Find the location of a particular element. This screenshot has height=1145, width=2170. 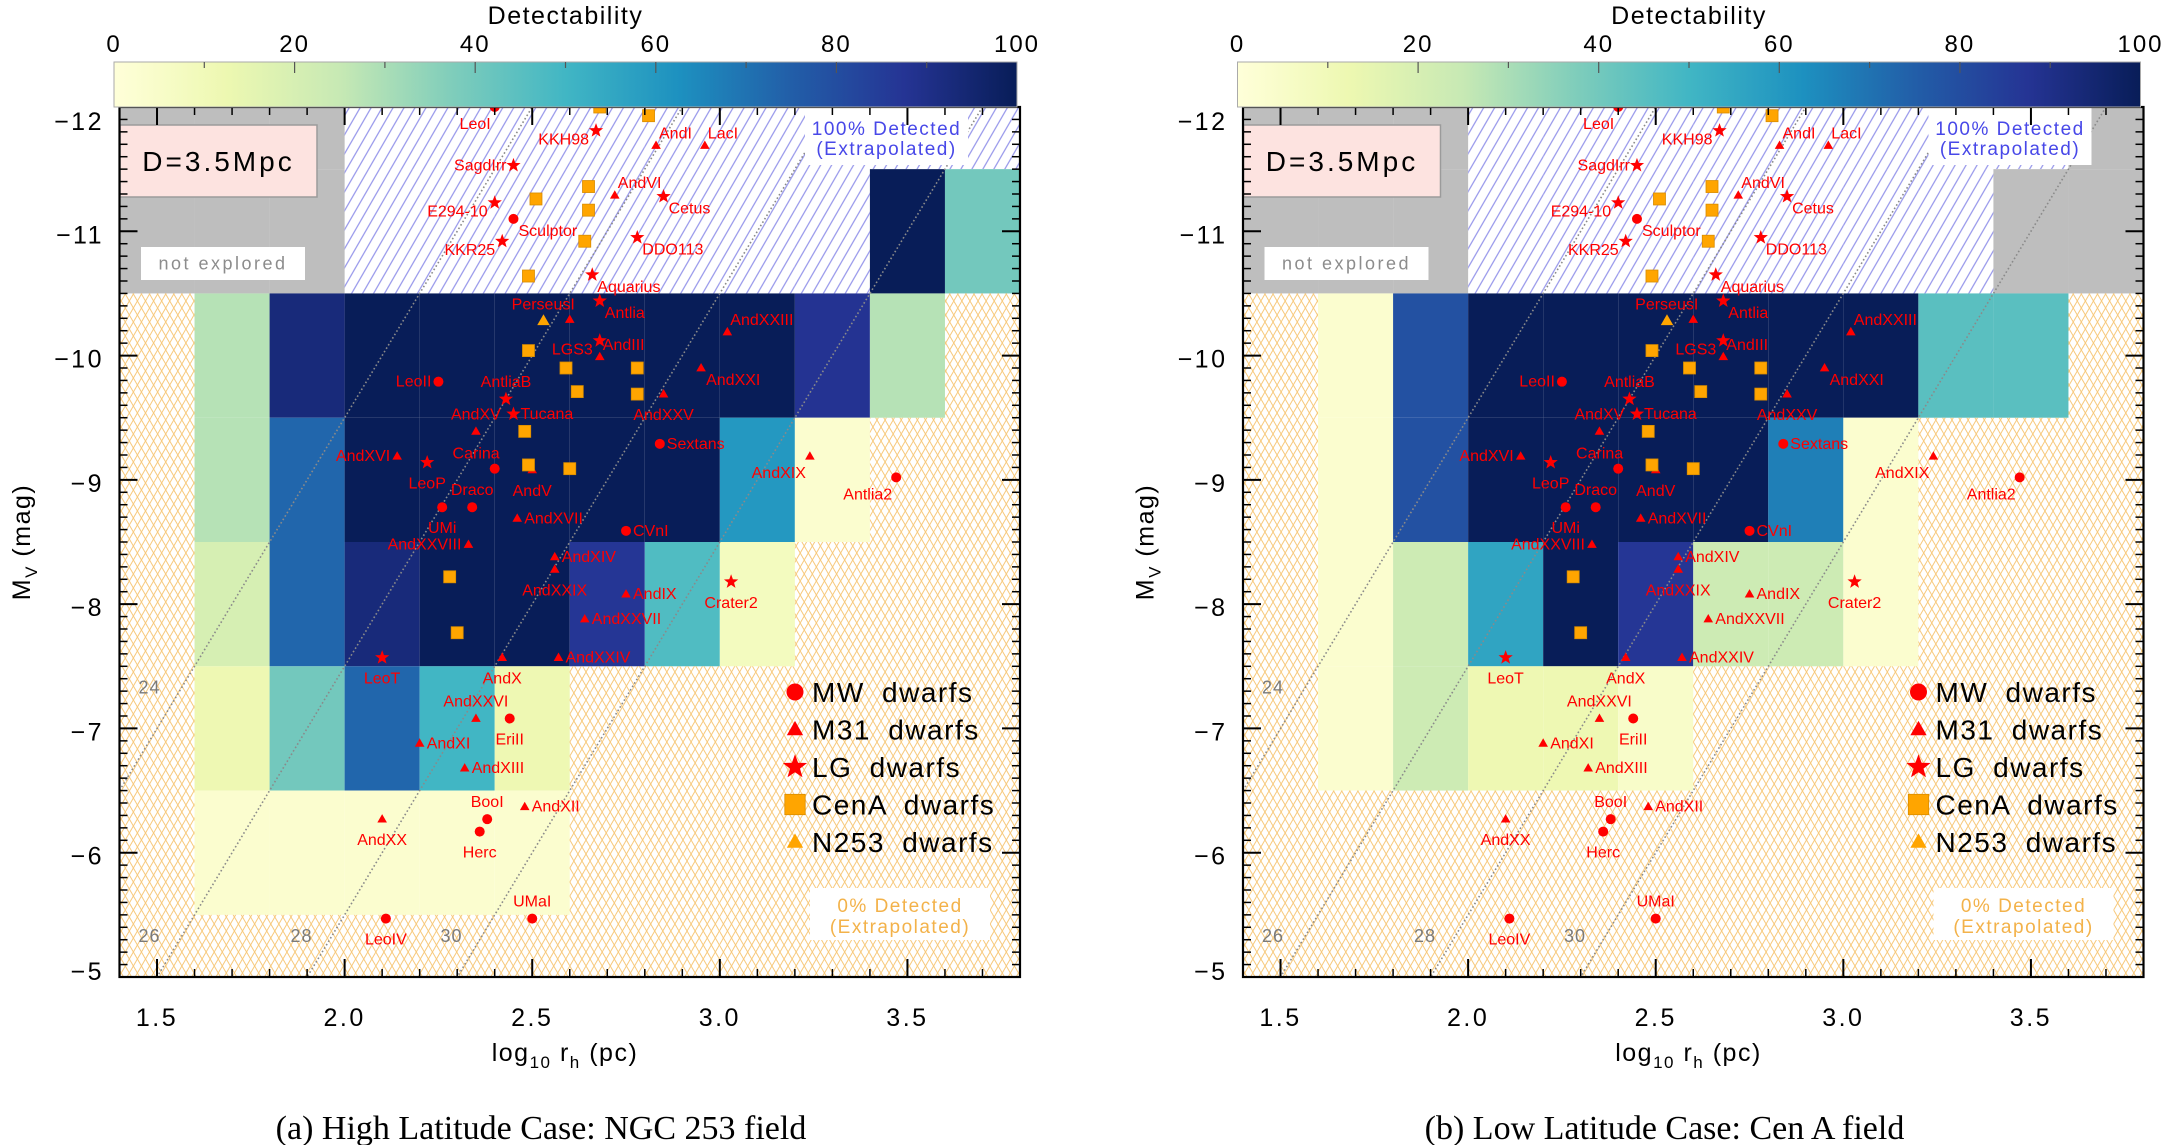

detected-100-label: 100% Detected is located at coordinates (2009, 129).